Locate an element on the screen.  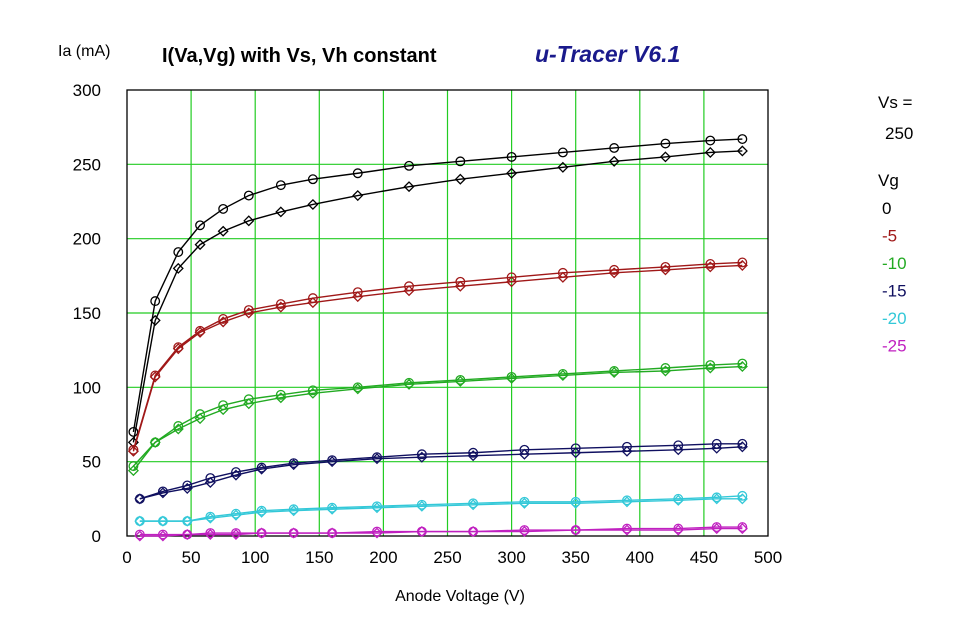
x-tick-label: 450 is located at coordinates (704, 557).